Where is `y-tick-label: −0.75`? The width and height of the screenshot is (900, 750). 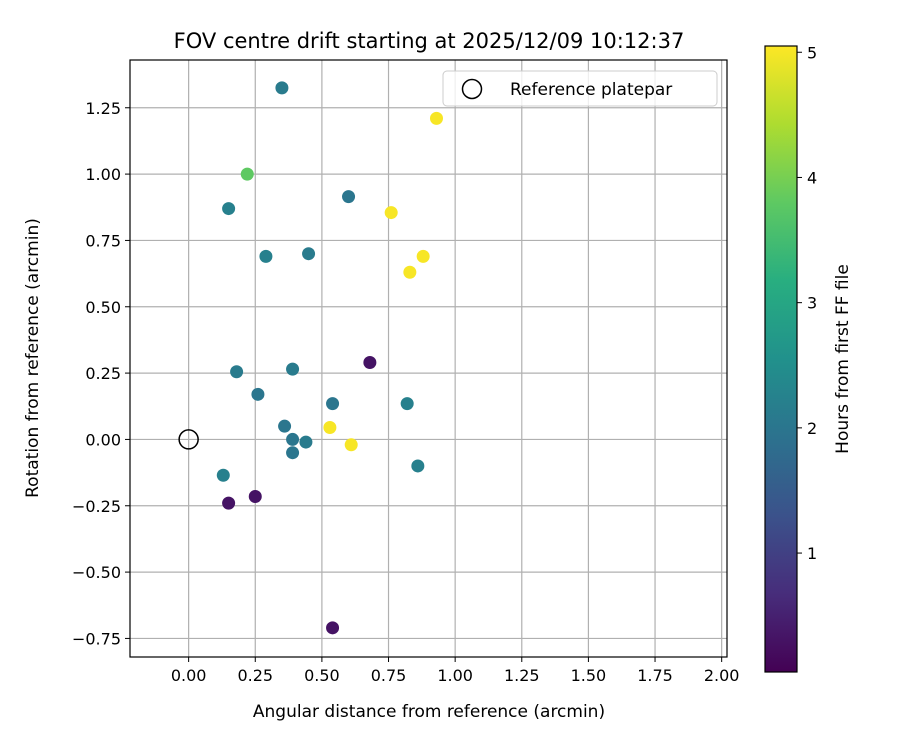
y-tick-label: −0.75 is located at coordinates (96, 638).